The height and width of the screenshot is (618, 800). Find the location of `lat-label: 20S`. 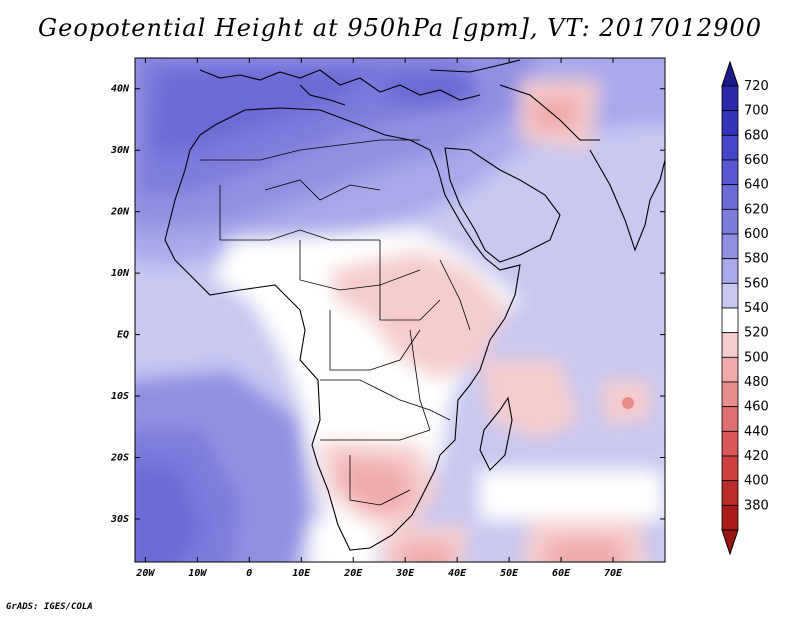

lat-label: 20S is located at coordinates (119, 458).